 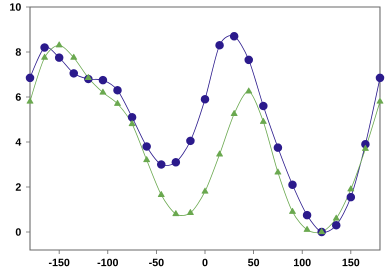 What do you see at coordinates (18, 97) in the screenshot?
I see `y-tick-label: 6` at bounding box center [18, 97].